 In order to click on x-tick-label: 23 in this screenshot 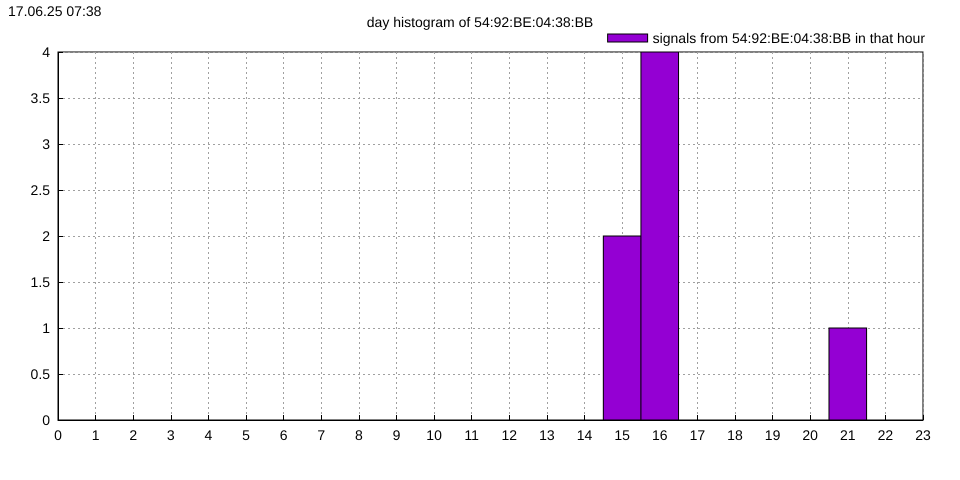, I will do `click(923, 435)`.